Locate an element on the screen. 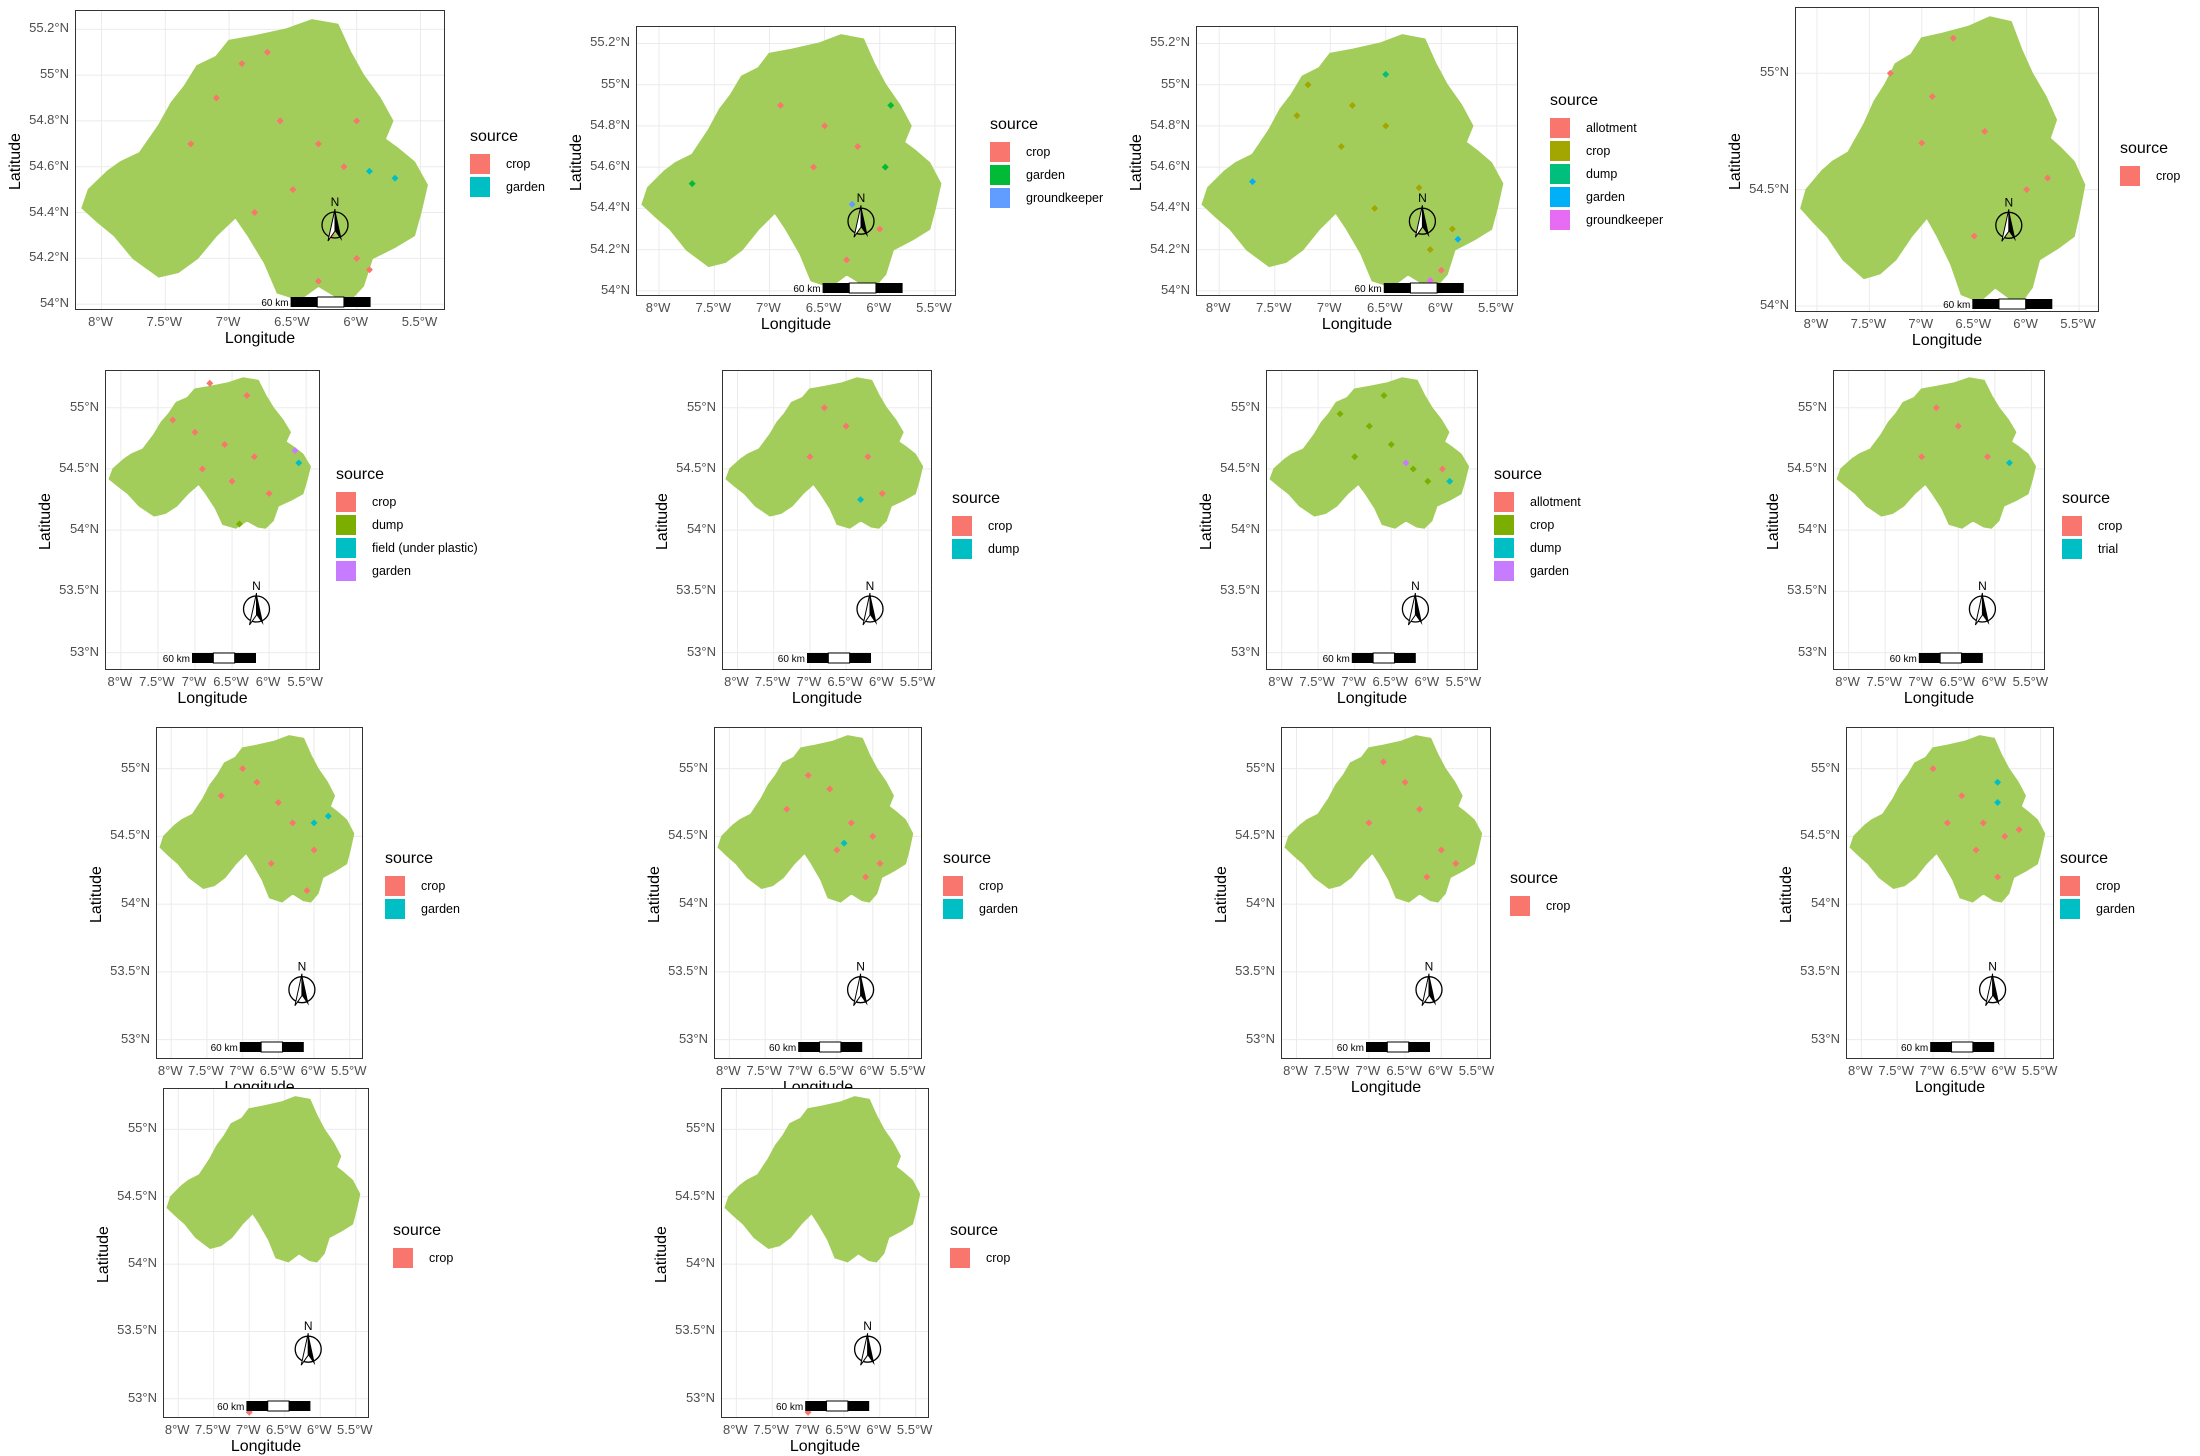  x-axis-title: Longitude is located at coordinates (1357, 324).